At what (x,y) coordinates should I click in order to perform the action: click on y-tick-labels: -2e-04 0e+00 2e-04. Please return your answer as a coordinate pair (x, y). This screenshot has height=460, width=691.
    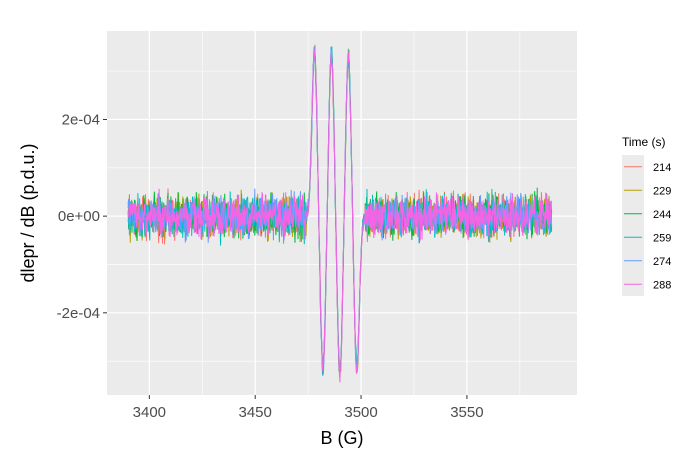
    Looking at the image, I should click on (78, 216).